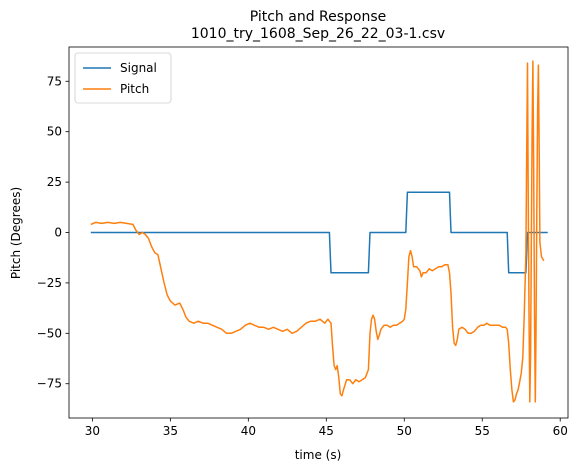 The height and width of the screenshot is (470, 578). I want to click on x-tick-label: 60, so click(560, 431).